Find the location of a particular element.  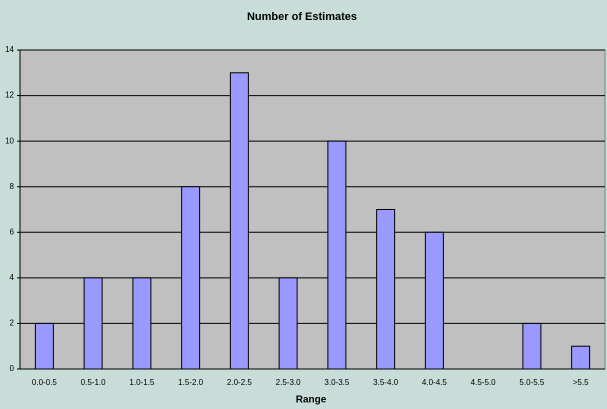

x-tick-label: 3.5-4.0 is located at coordinates (385, 382).